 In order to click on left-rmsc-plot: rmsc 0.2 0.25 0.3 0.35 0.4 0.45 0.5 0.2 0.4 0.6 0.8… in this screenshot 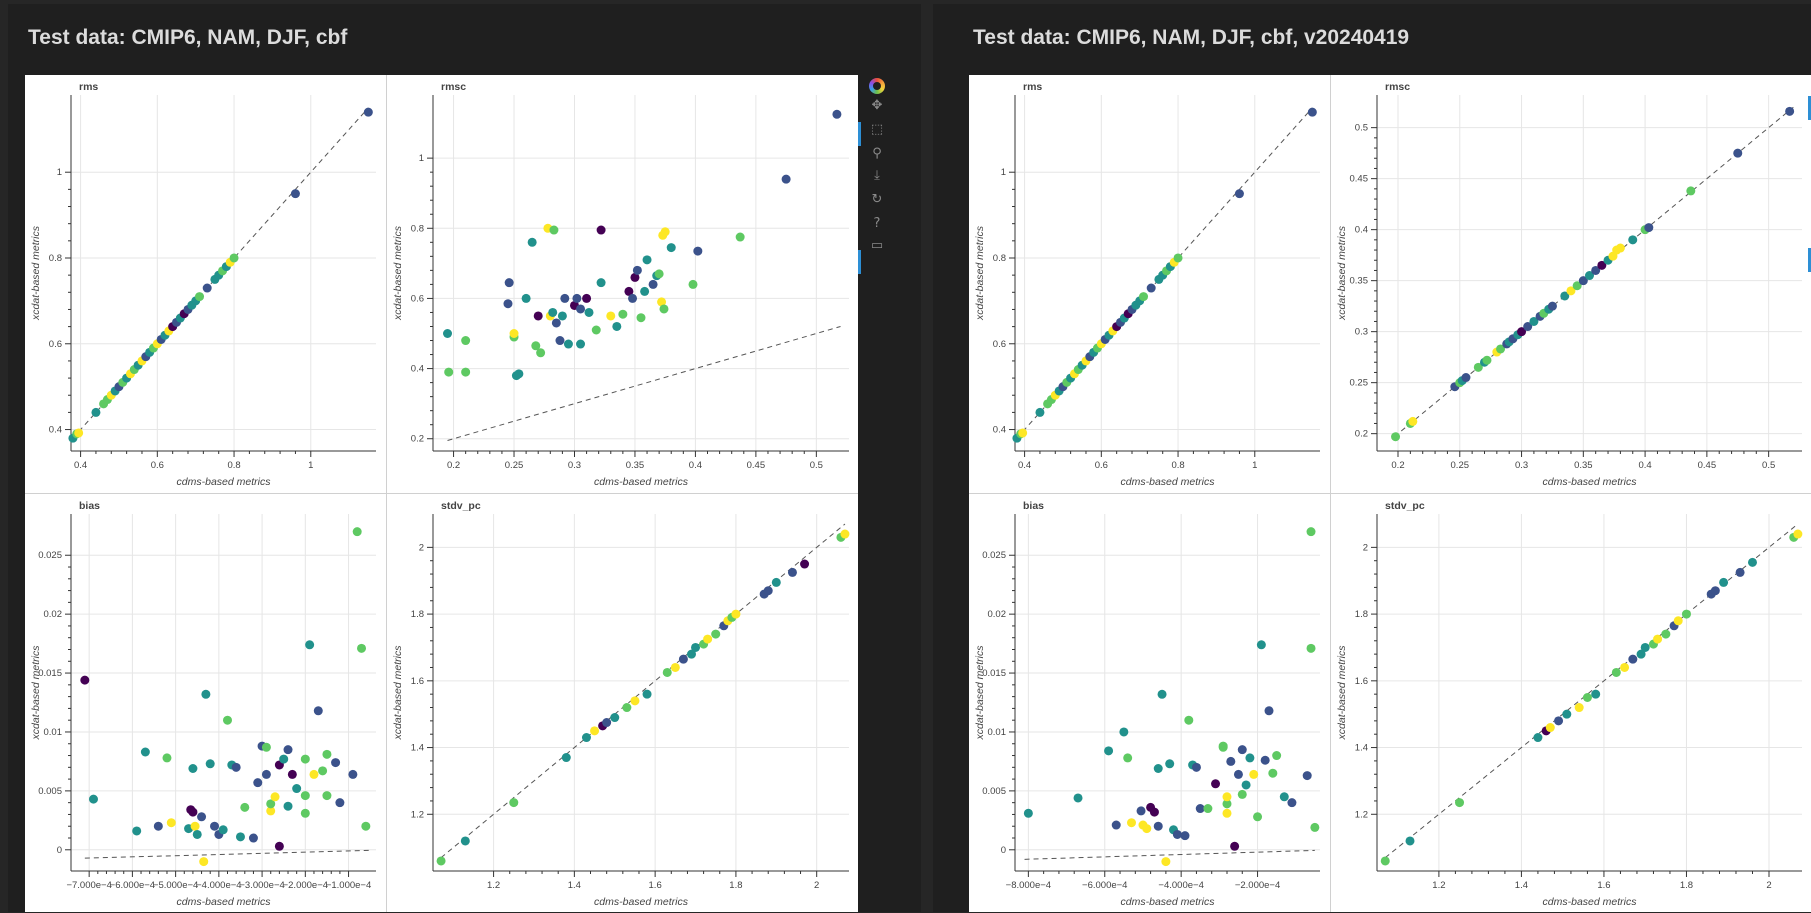, I will do `click(622, 284)`.